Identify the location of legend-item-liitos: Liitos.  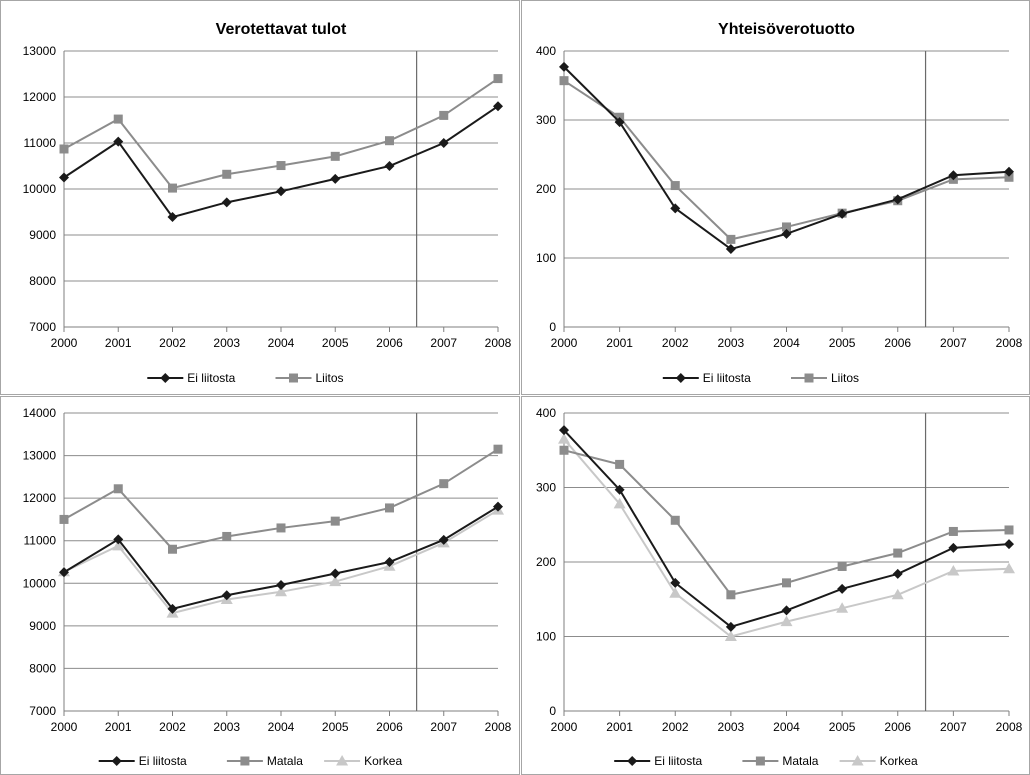
(825, 378).